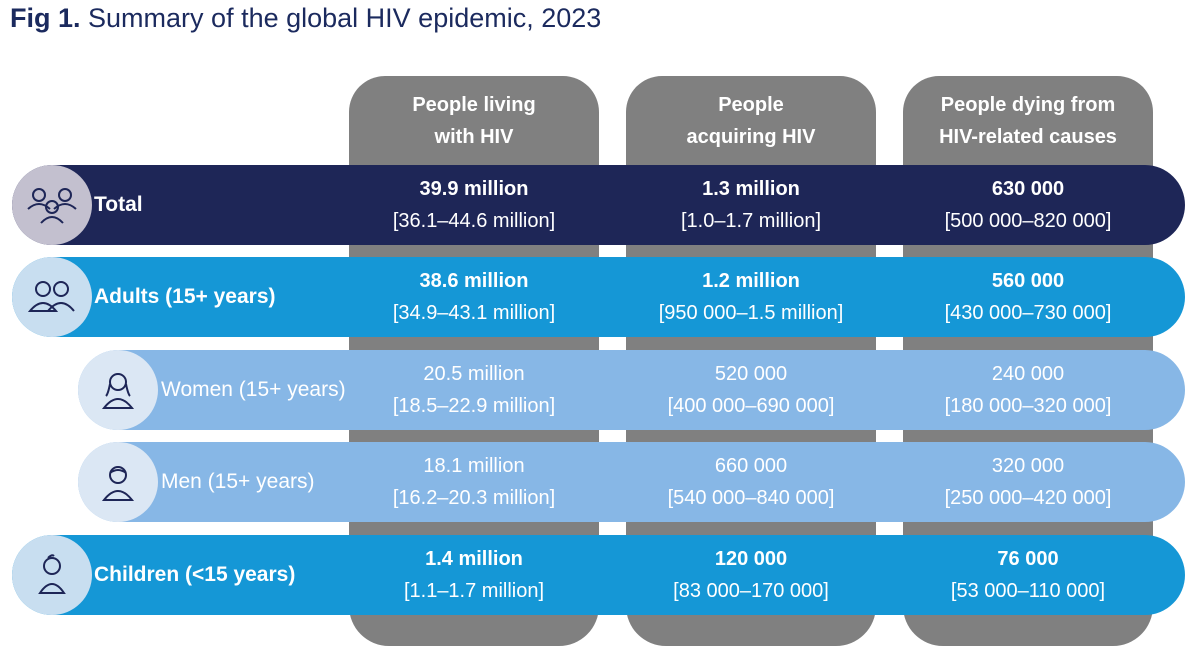 This screenshot has height=646, width=1200. What do you see at coordinates (474, 466) in the screenshot?
I see `cell-value: 18.1 million` at bounding box center [474, 466].